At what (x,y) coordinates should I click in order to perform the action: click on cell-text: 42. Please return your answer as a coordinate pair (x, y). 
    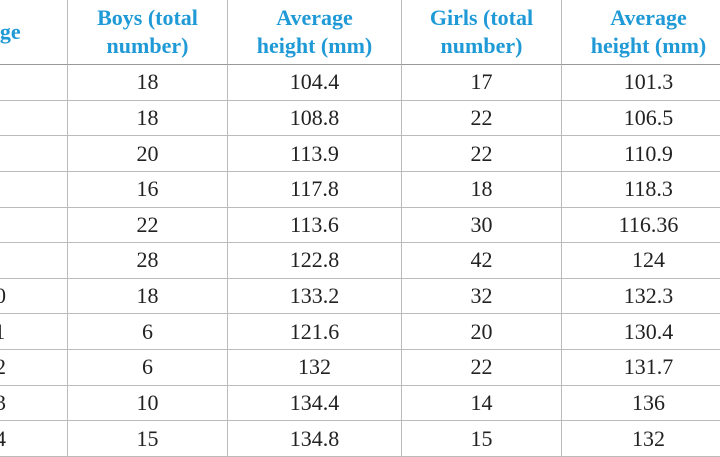
    Looking at the image, I should click on (481, 260).